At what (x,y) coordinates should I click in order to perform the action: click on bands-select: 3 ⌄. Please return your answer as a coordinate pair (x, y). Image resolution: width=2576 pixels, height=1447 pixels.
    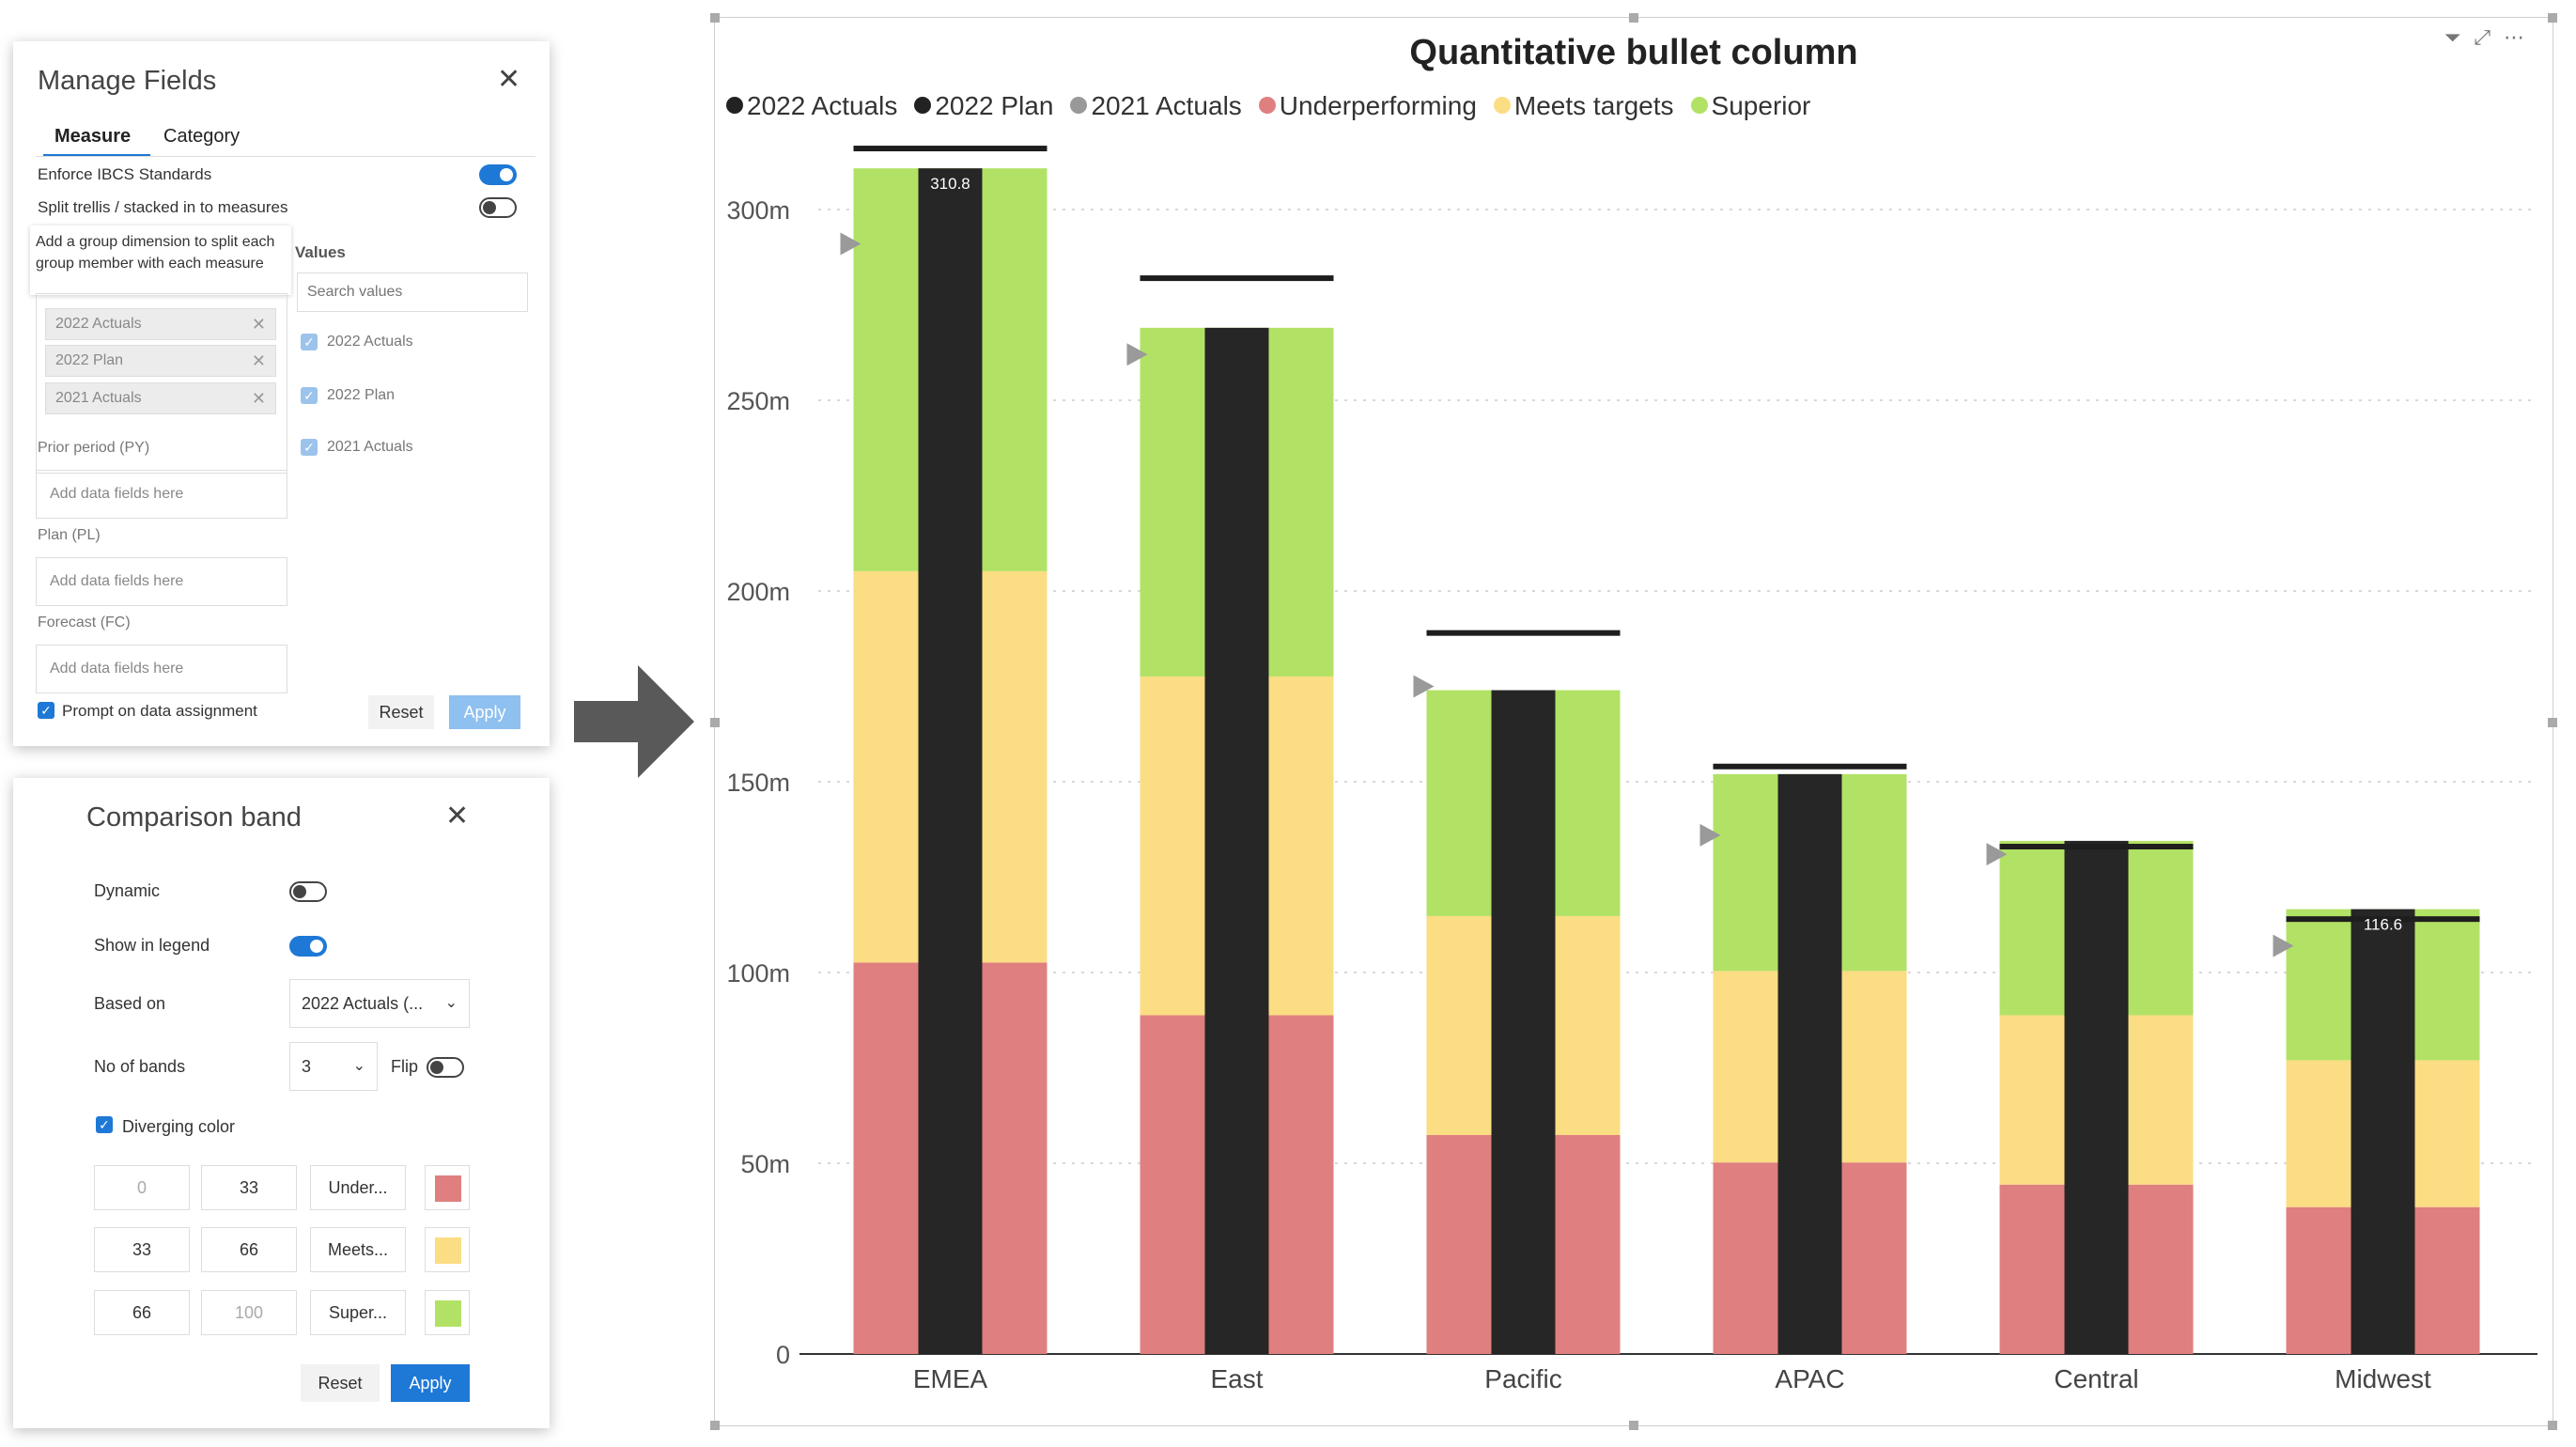
    Looking at the image, I should click on (333, 1066).